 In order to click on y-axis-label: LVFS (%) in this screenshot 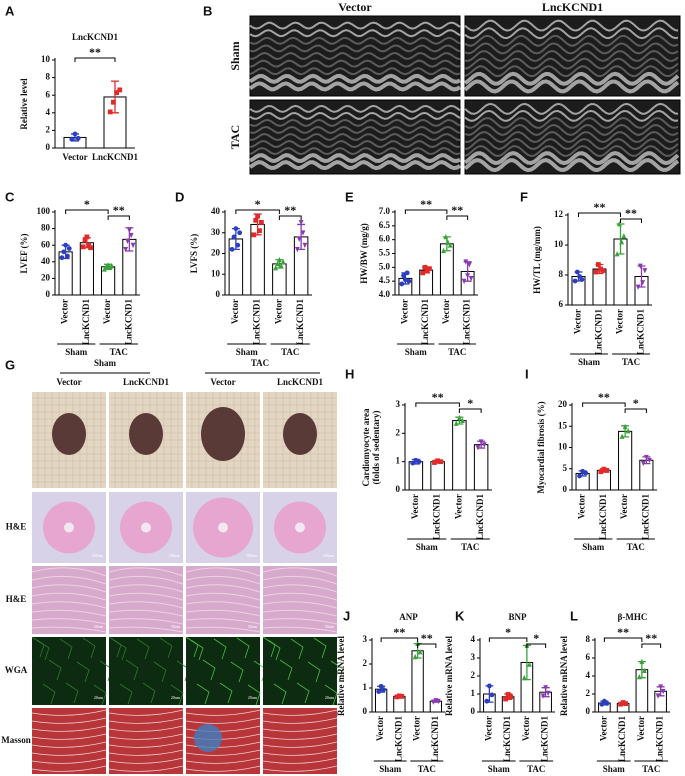, I will do `click(194, 253)`.